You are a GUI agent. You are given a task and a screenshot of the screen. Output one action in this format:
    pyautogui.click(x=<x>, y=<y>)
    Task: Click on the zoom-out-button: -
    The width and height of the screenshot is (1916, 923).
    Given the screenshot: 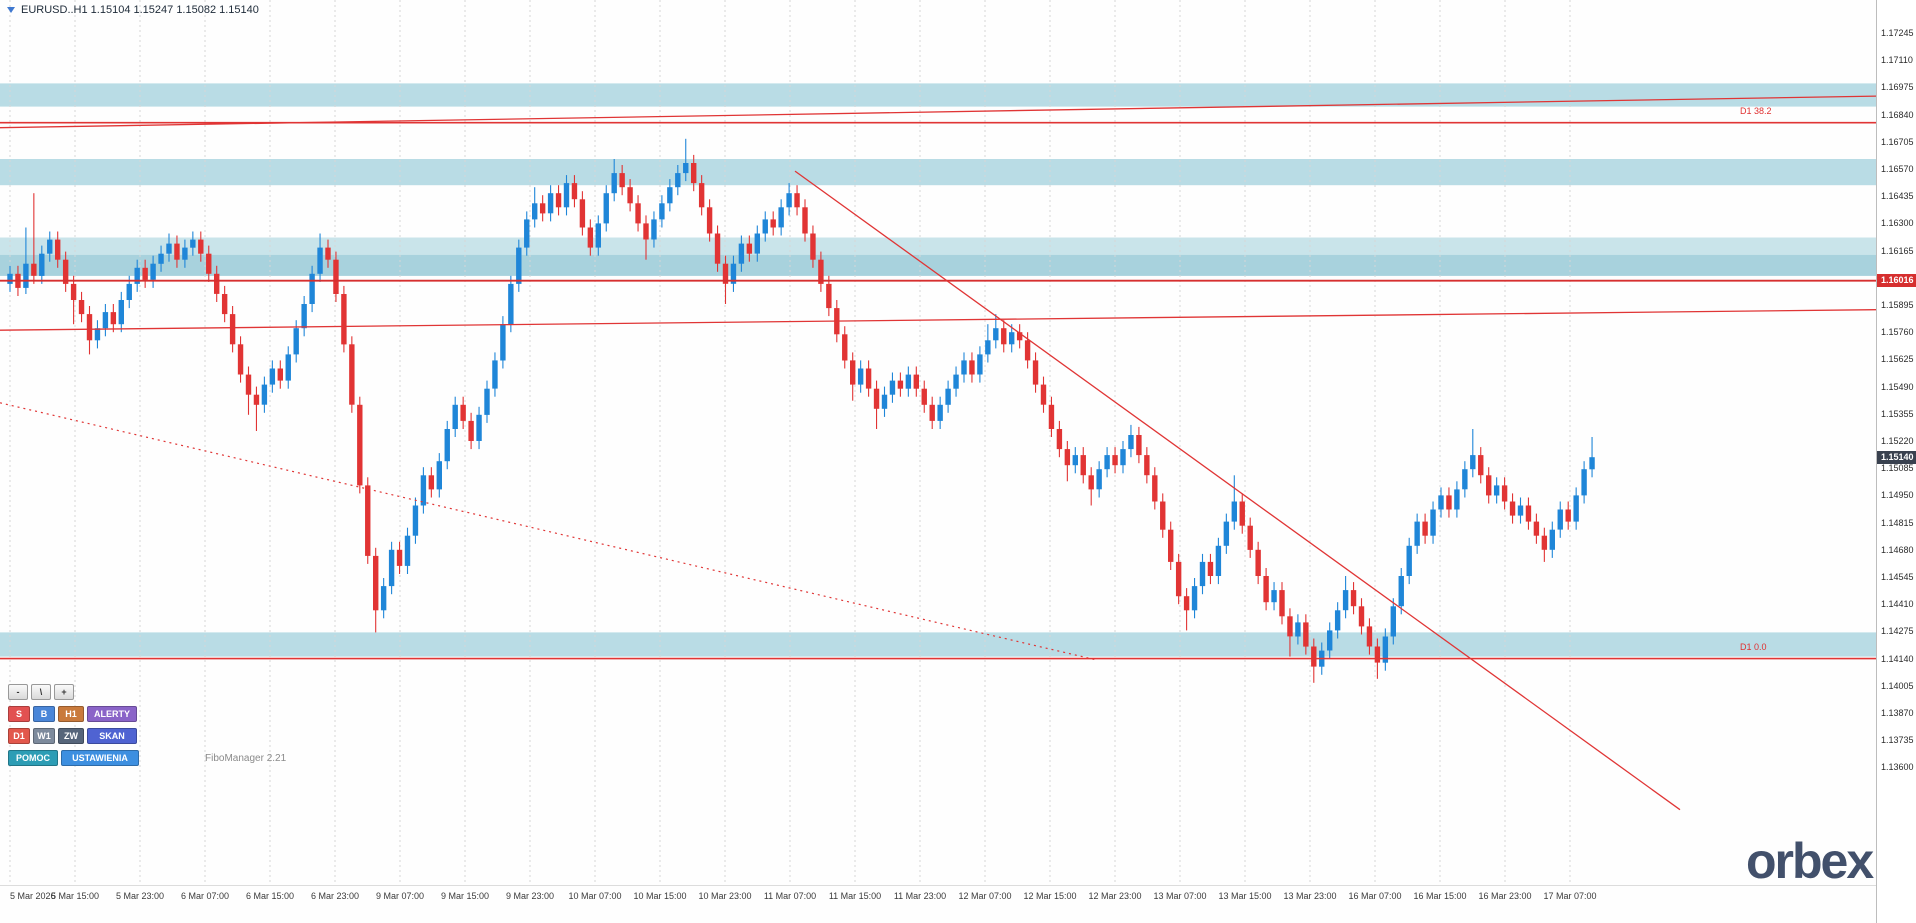 What is the action you would take?
    pyautogui.click(x=18, y=692)
    